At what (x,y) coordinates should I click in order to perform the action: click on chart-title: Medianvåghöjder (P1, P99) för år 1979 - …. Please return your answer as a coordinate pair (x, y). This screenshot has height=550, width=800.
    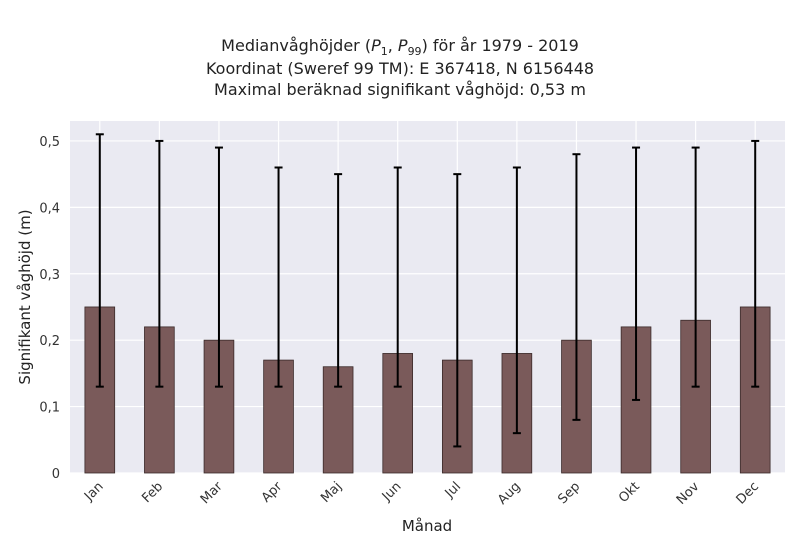
    Looking at the image, I should click on (400, 48).